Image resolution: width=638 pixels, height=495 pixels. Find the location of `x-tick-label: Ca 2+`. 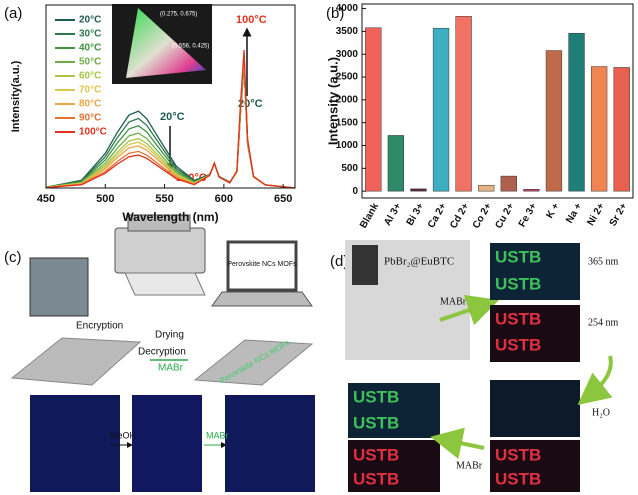

x-tick-label: Ca 2+ is located at coordinates (437, 215).